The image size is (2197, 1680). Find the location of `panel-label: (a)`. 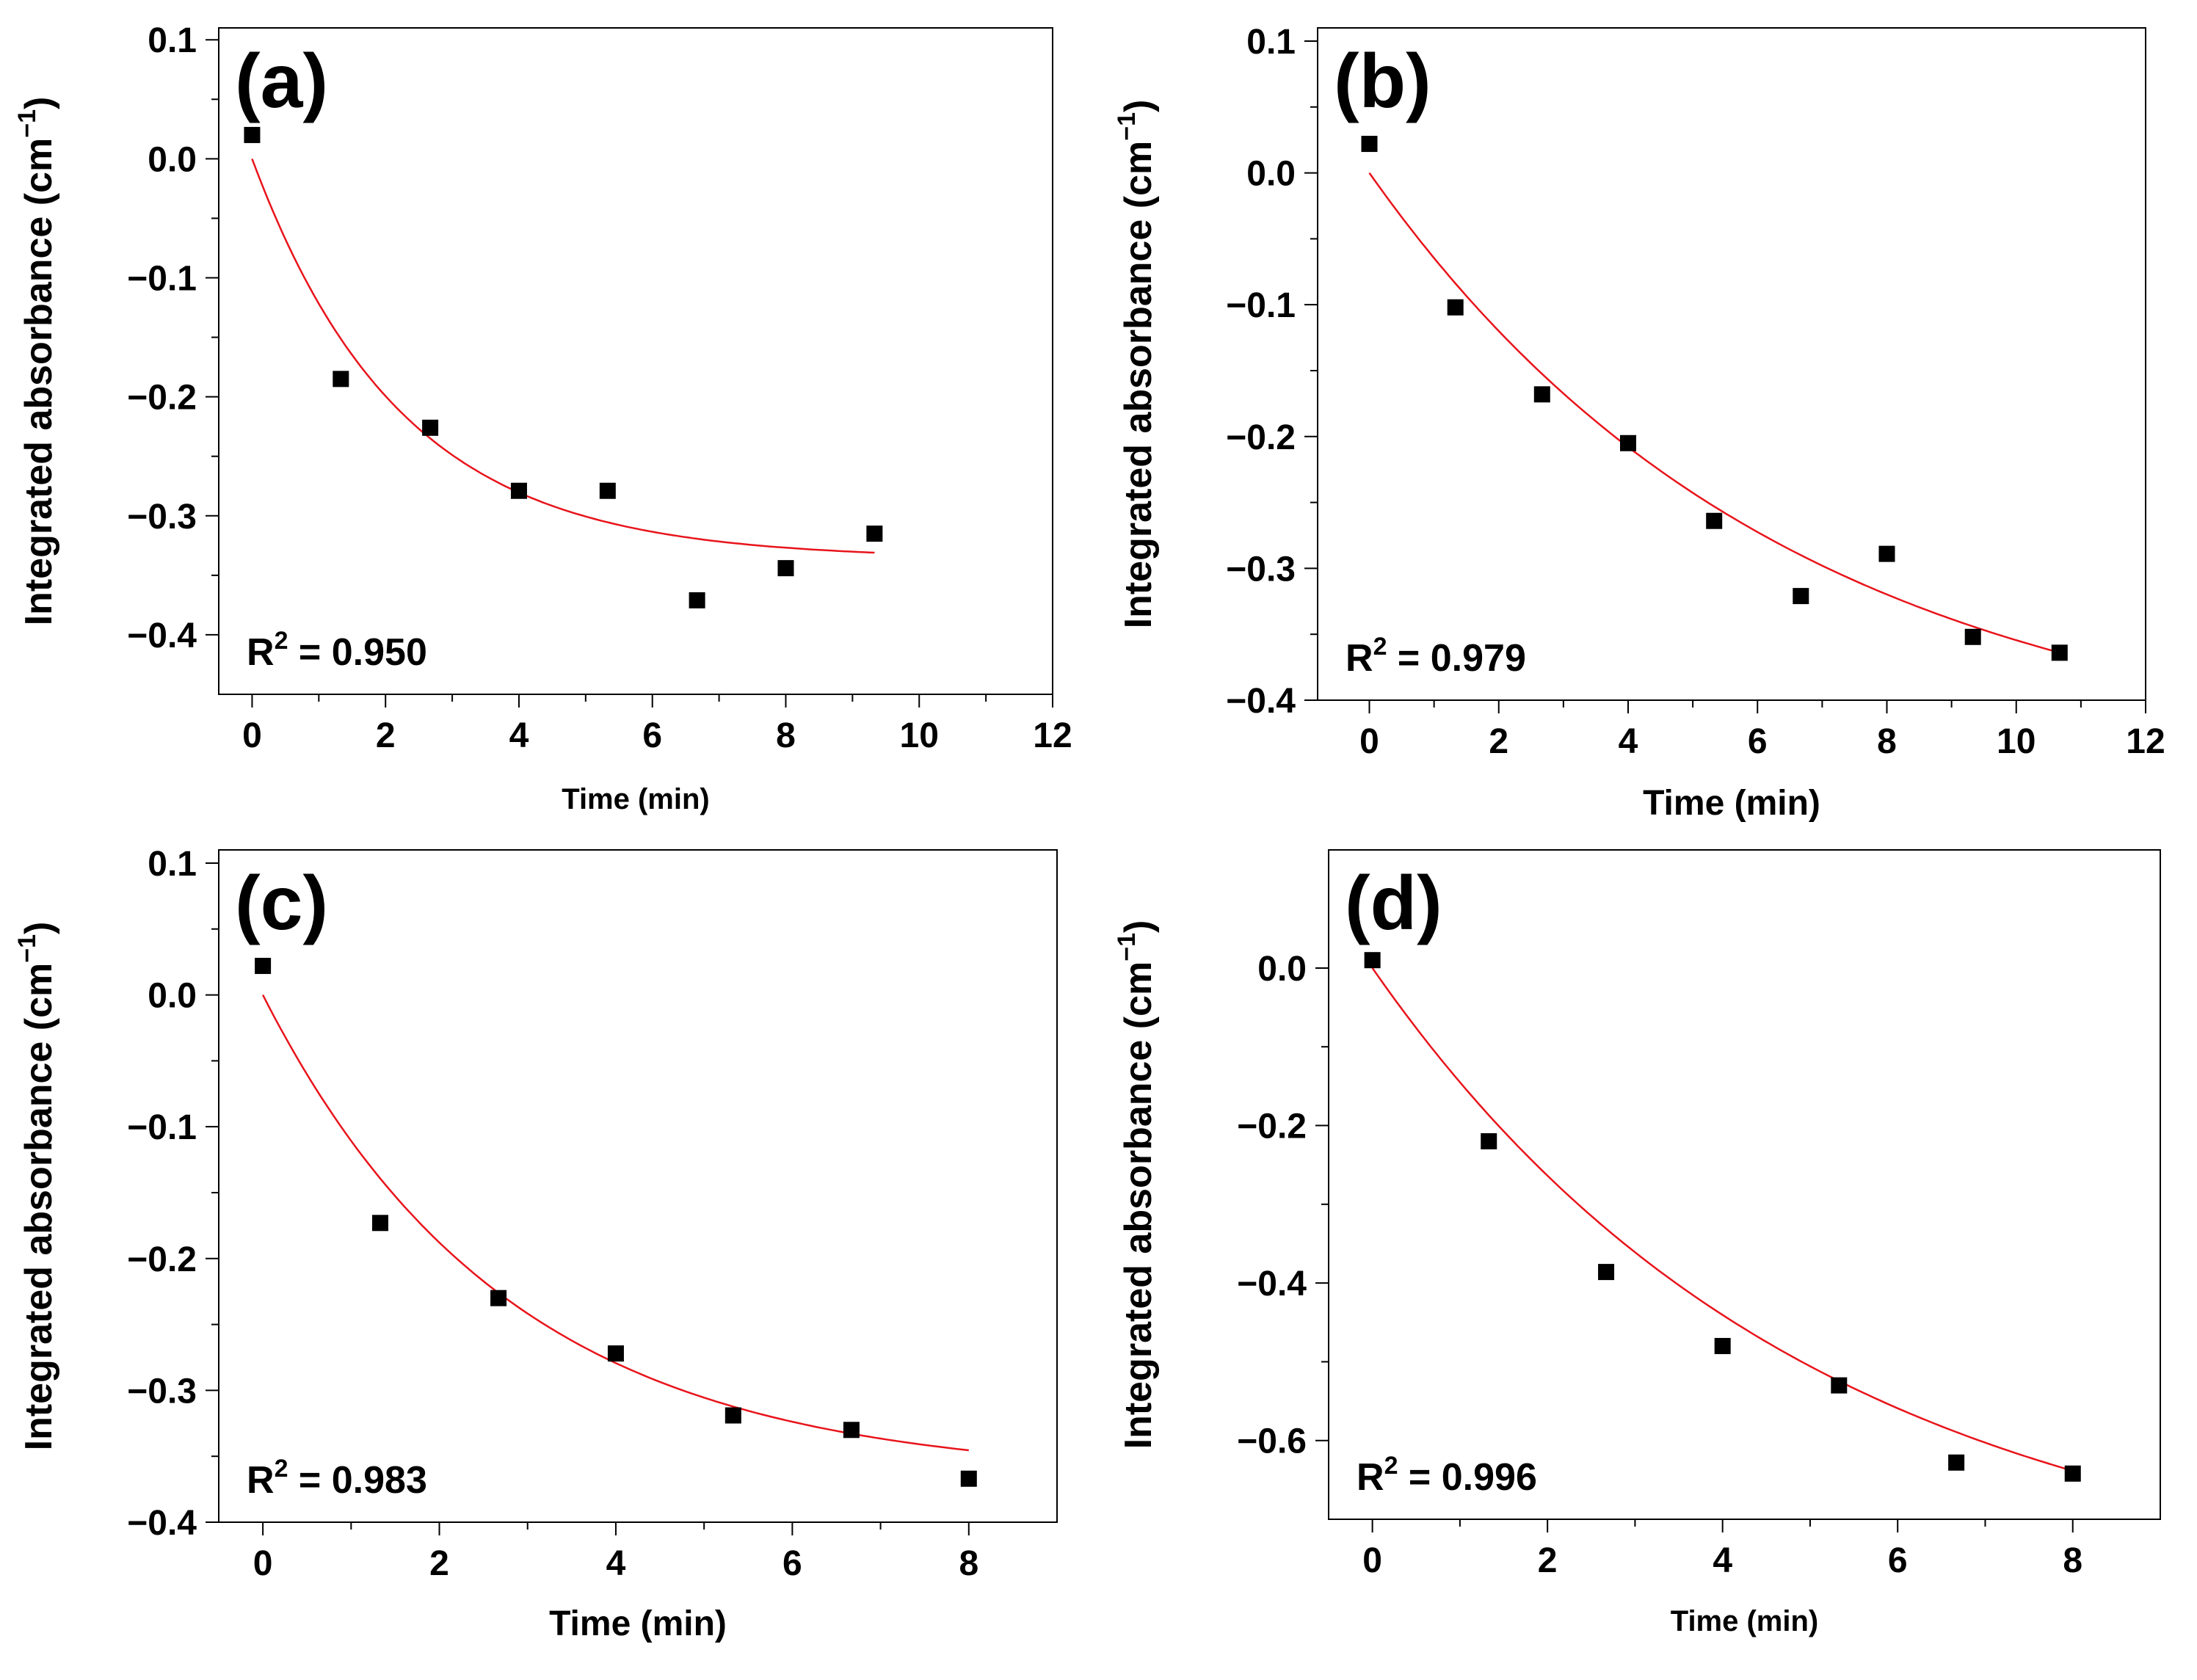

panel-label: (a) is located at coordinates (281, 81).